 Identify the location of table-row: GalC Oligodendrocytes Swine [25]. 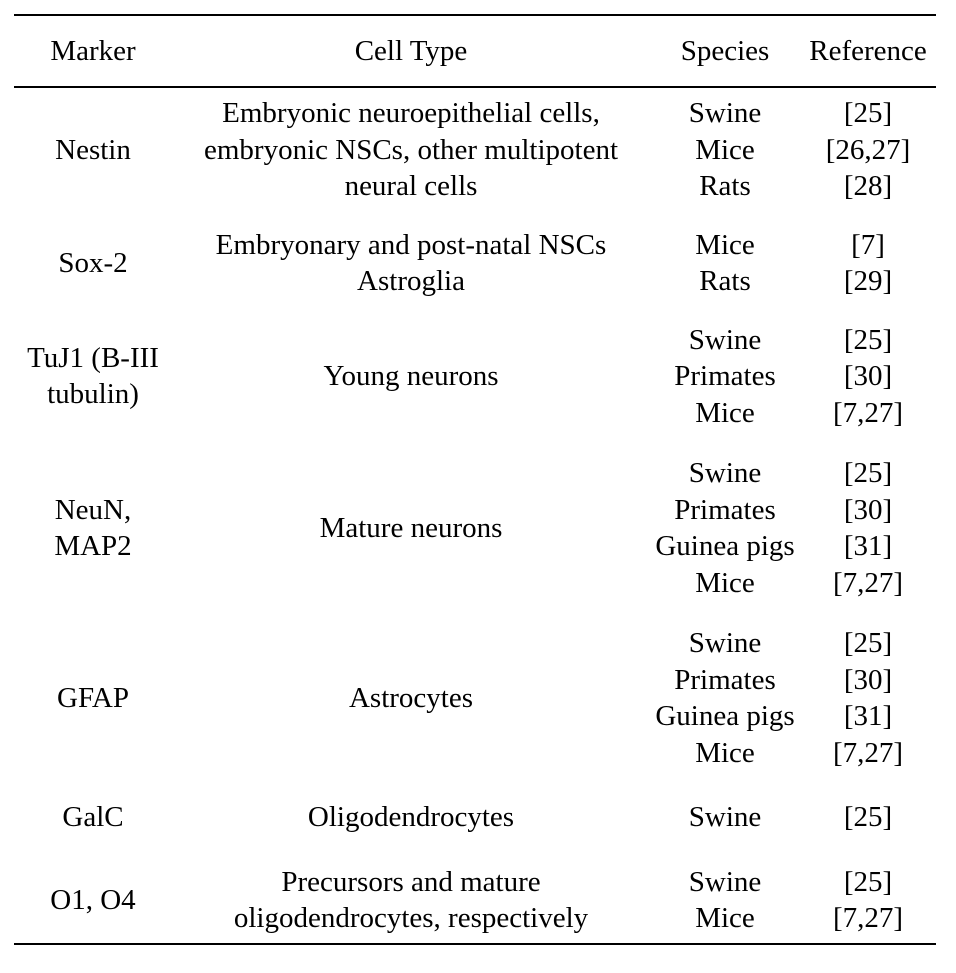
(475, 813).